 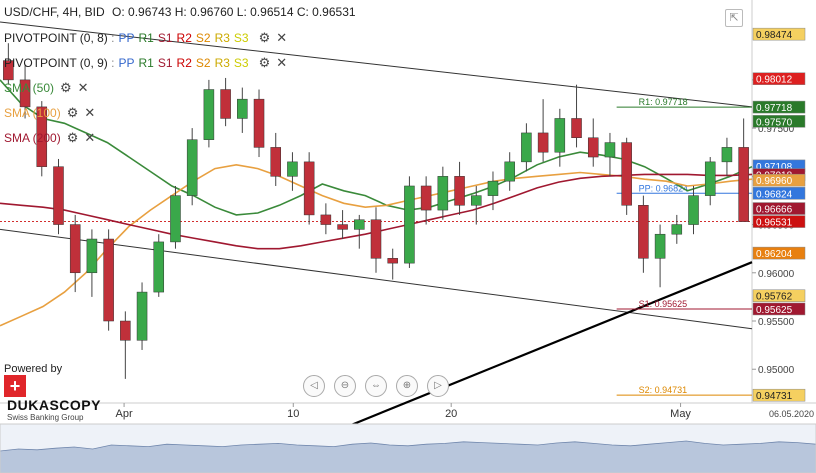 What do you see at coordinates (345, 386) in the screenshot?
I see `zoom-out-icon: ⊖` at bounding box center [345, 386].